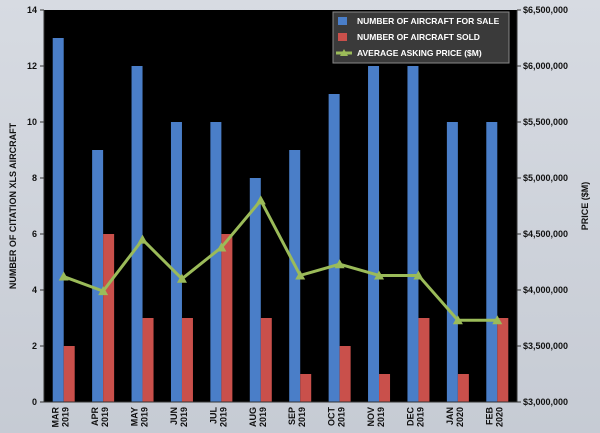  I want to click on x-tick-label: NOV 2019, so click(376, 417).